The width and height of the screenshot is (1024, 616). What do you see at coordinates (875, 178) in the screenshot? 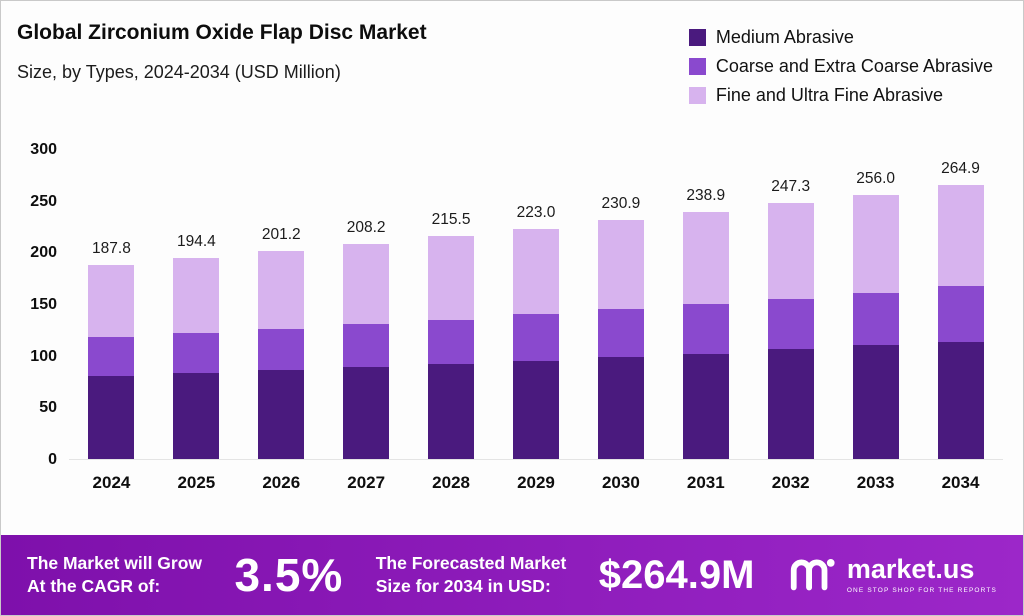
I see `bar-total-label: 256.0` at bounding box center [875, 178].